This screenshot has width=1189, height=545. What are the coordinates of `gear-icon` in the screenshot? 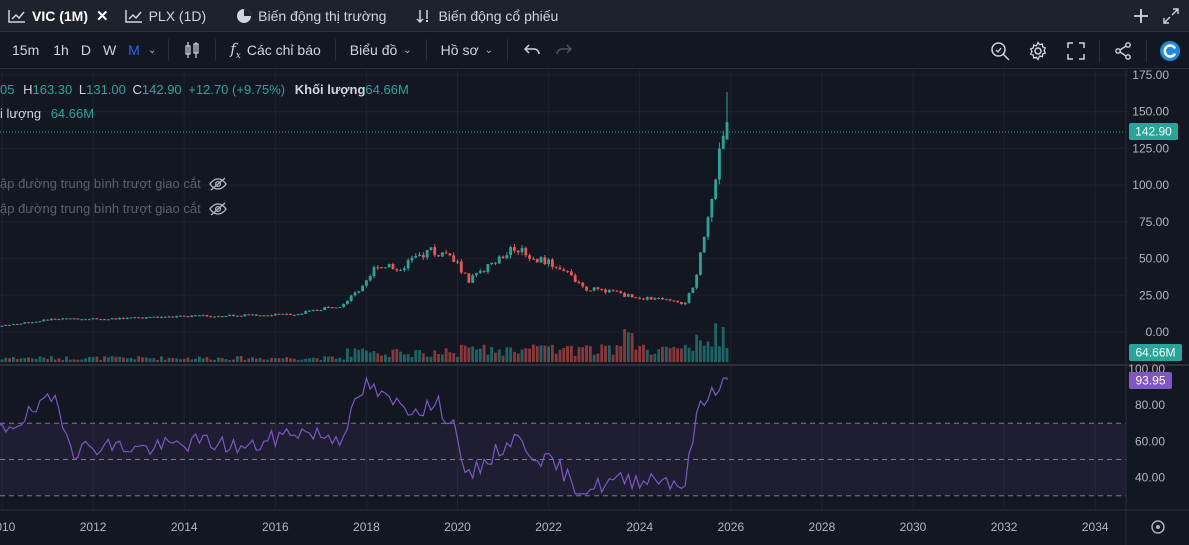 It's located at (1038, 50).